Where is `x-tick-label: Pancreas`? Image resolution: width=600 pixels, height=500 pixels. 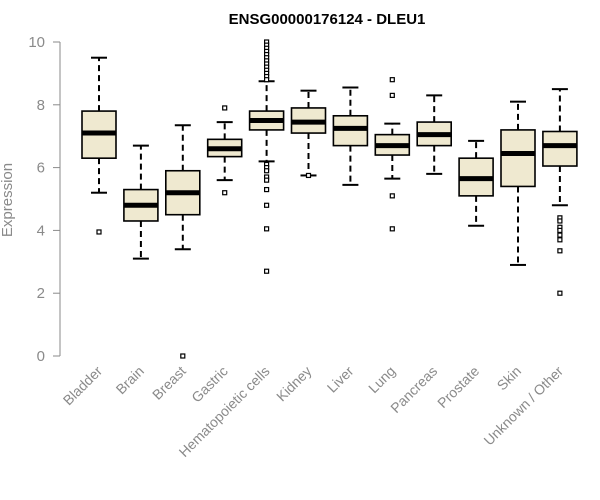
x-tick-label: Pancreas is located at coordinates (413, 389).